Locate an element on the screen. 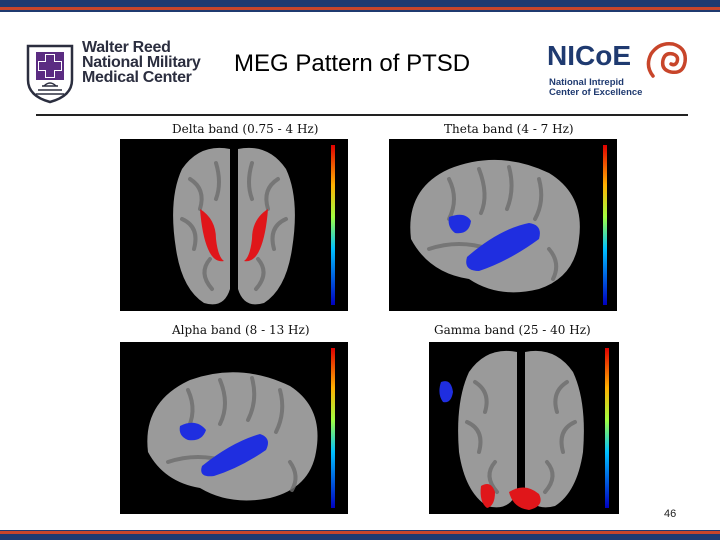  header-rule is located at coordinates (362, 115).